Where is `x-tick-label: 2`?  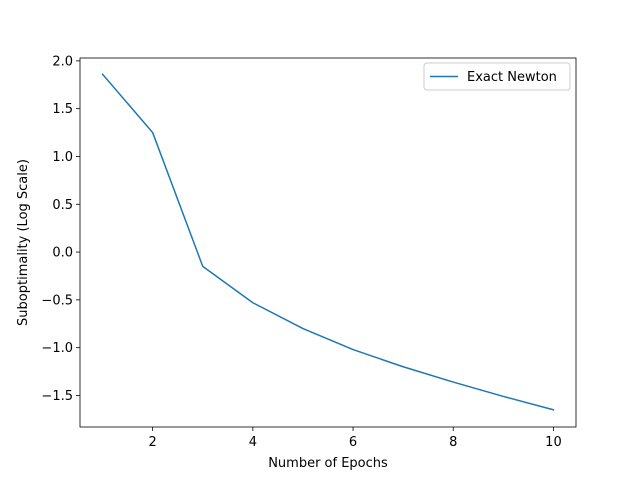
x-tick-label: 2 is located at coordinates (153, 442).